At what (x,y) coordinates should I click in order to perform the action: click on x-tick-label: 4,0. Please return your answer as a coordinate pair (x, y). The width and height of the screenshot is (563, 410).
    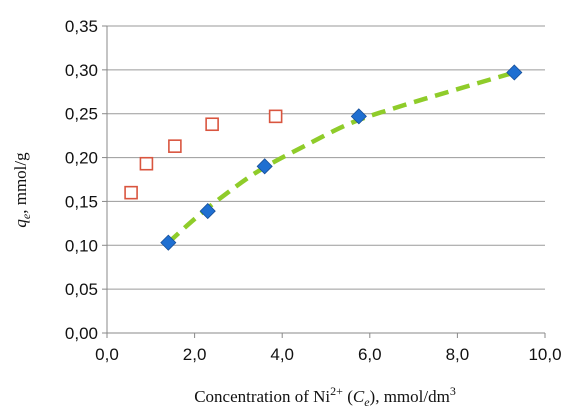
    Looking at the image, I should click on (282, 354).